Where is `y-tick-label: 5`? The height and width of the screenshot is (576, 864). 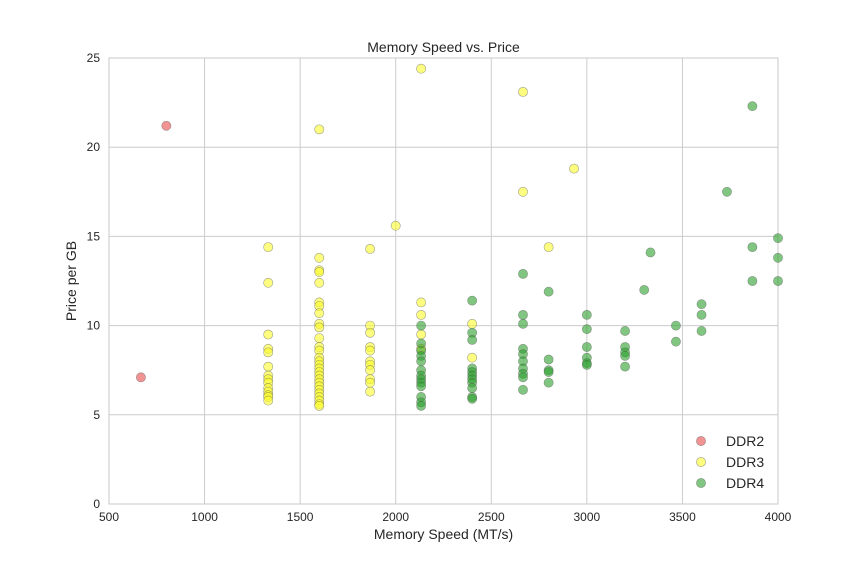
y-tick-label: 5 is located at coordinates (96, 415).